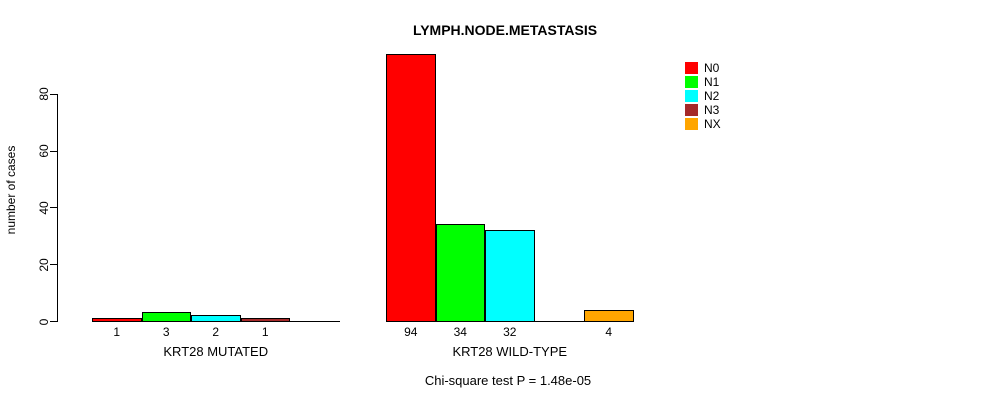 This screenshot has width=990, height=400. Describe the element at coordinates (703, 124) in the screenshot. I see `legend-item-NX: NX` at that location.